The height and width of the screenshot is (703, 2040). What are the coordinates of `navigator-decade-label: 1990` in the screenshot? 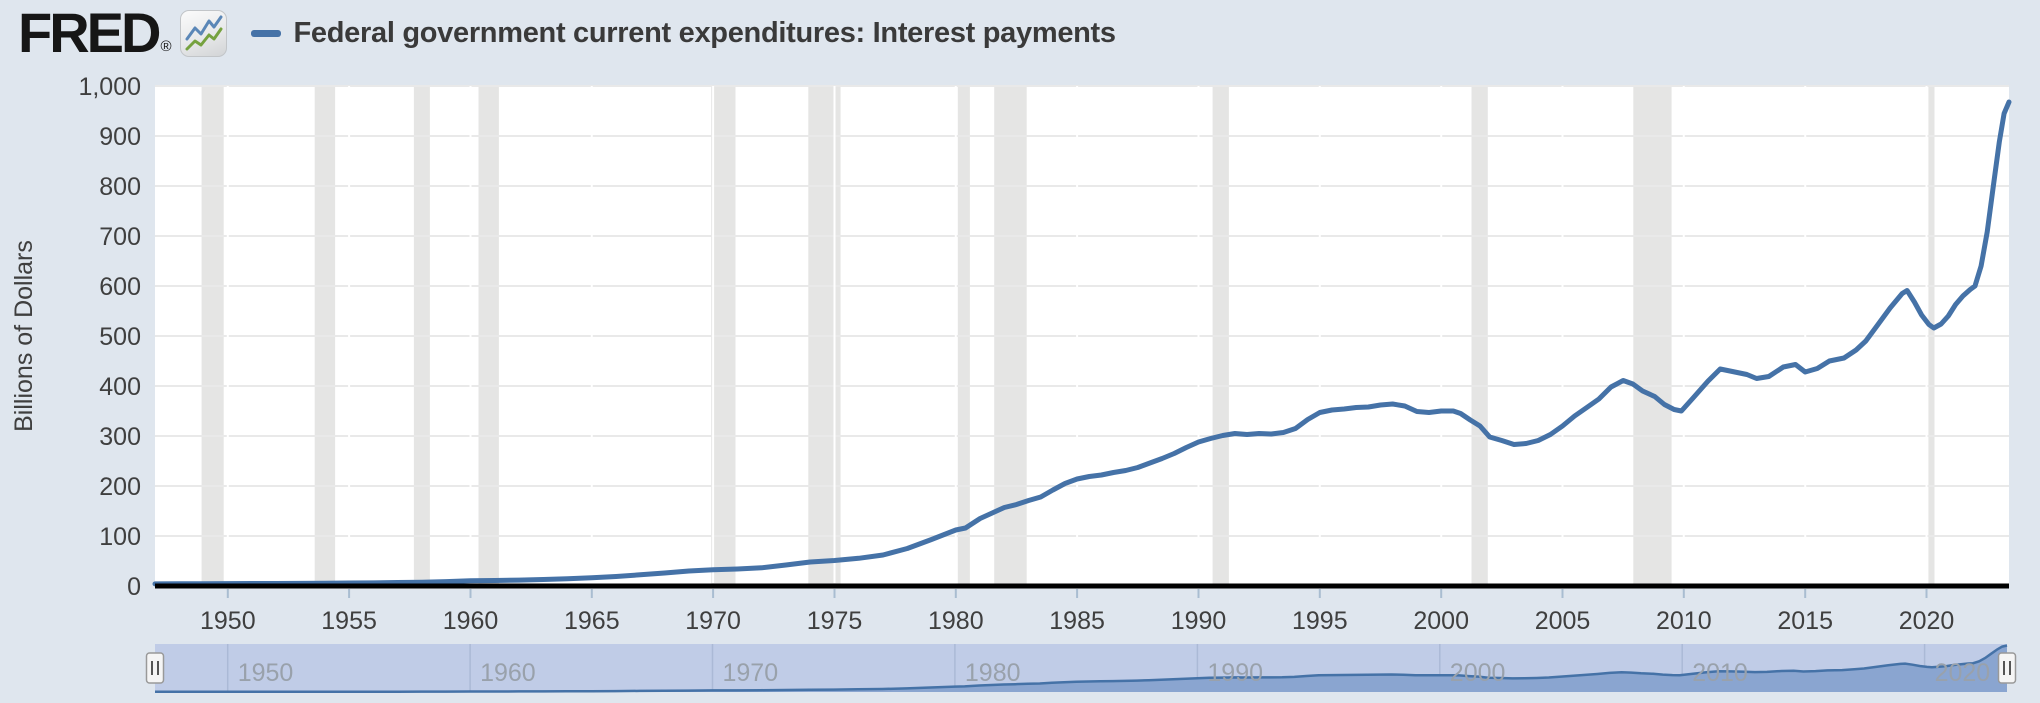 It's located at (1235, 673).